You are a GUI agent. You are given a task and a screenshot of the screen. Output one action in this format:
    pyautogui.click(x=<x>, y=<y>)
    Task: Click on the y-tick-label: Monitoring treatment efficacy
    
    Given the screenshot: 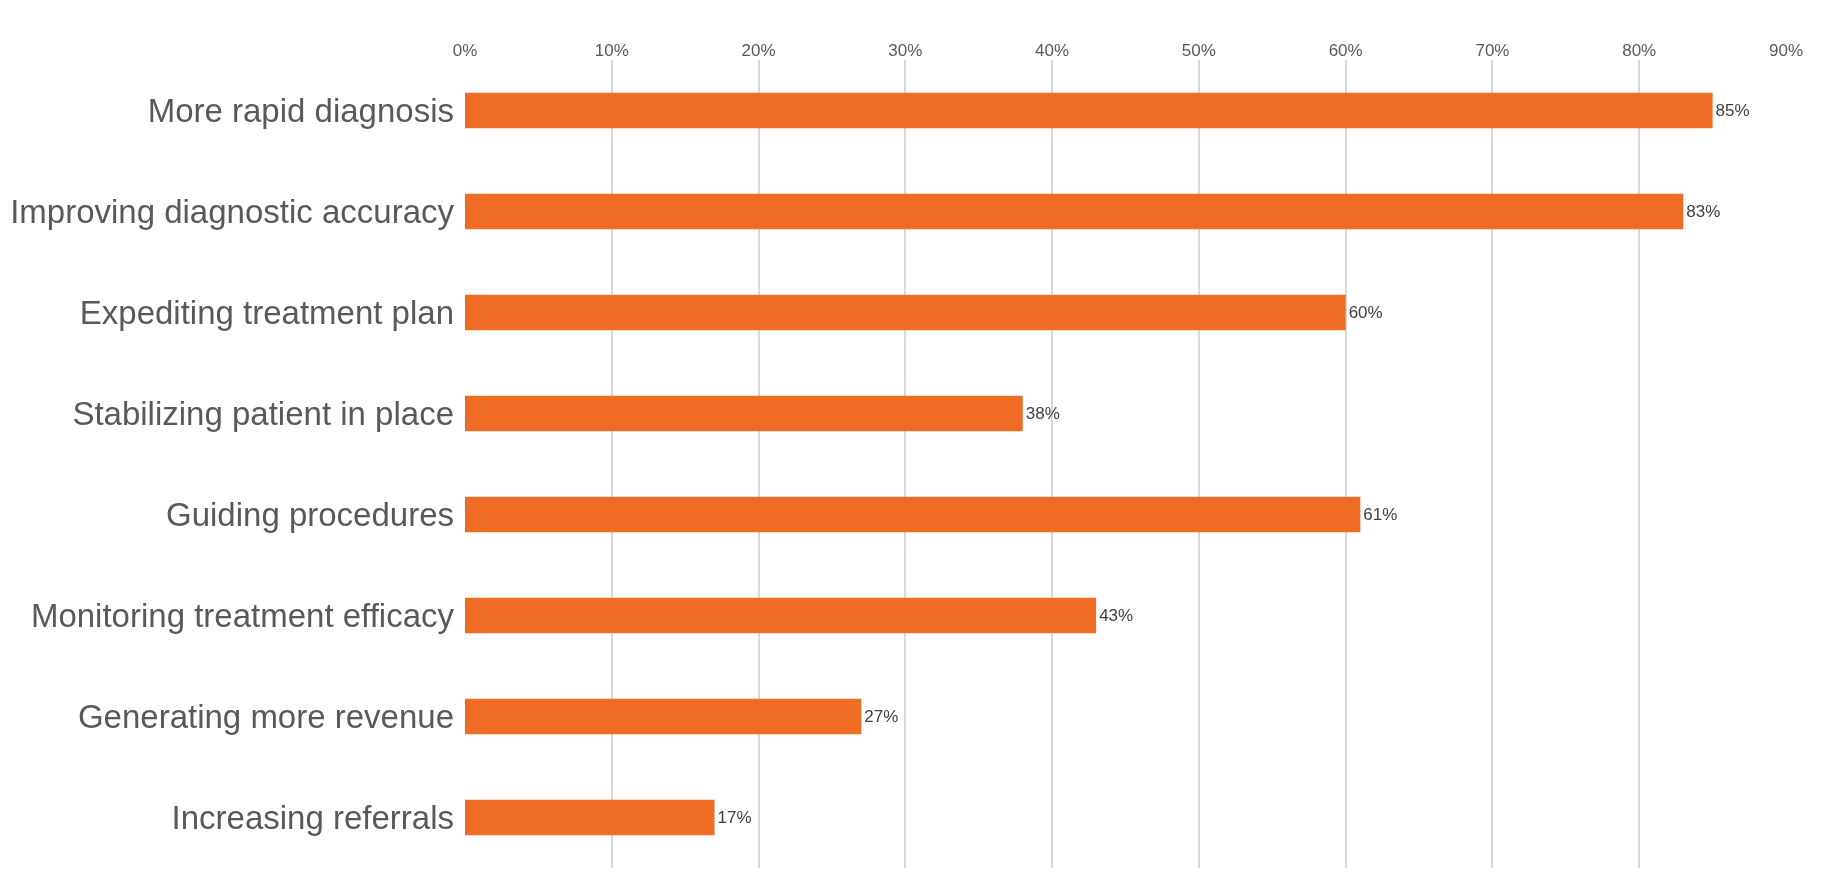 What is the action you would take?
    pyautogui.click(x=242, y=616)
    